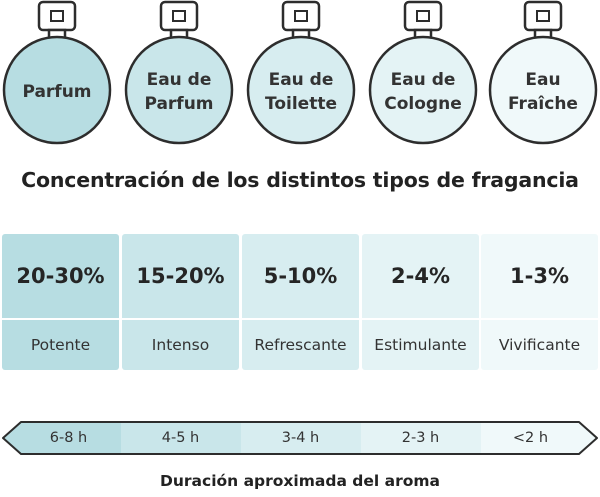 The width and height of the screenshot is (600, 497). What do you see at coordinates (420, 302) in the screenshot?
I see `concentration-card: 2-4% Estimulante` at bounding box center [420, 302].